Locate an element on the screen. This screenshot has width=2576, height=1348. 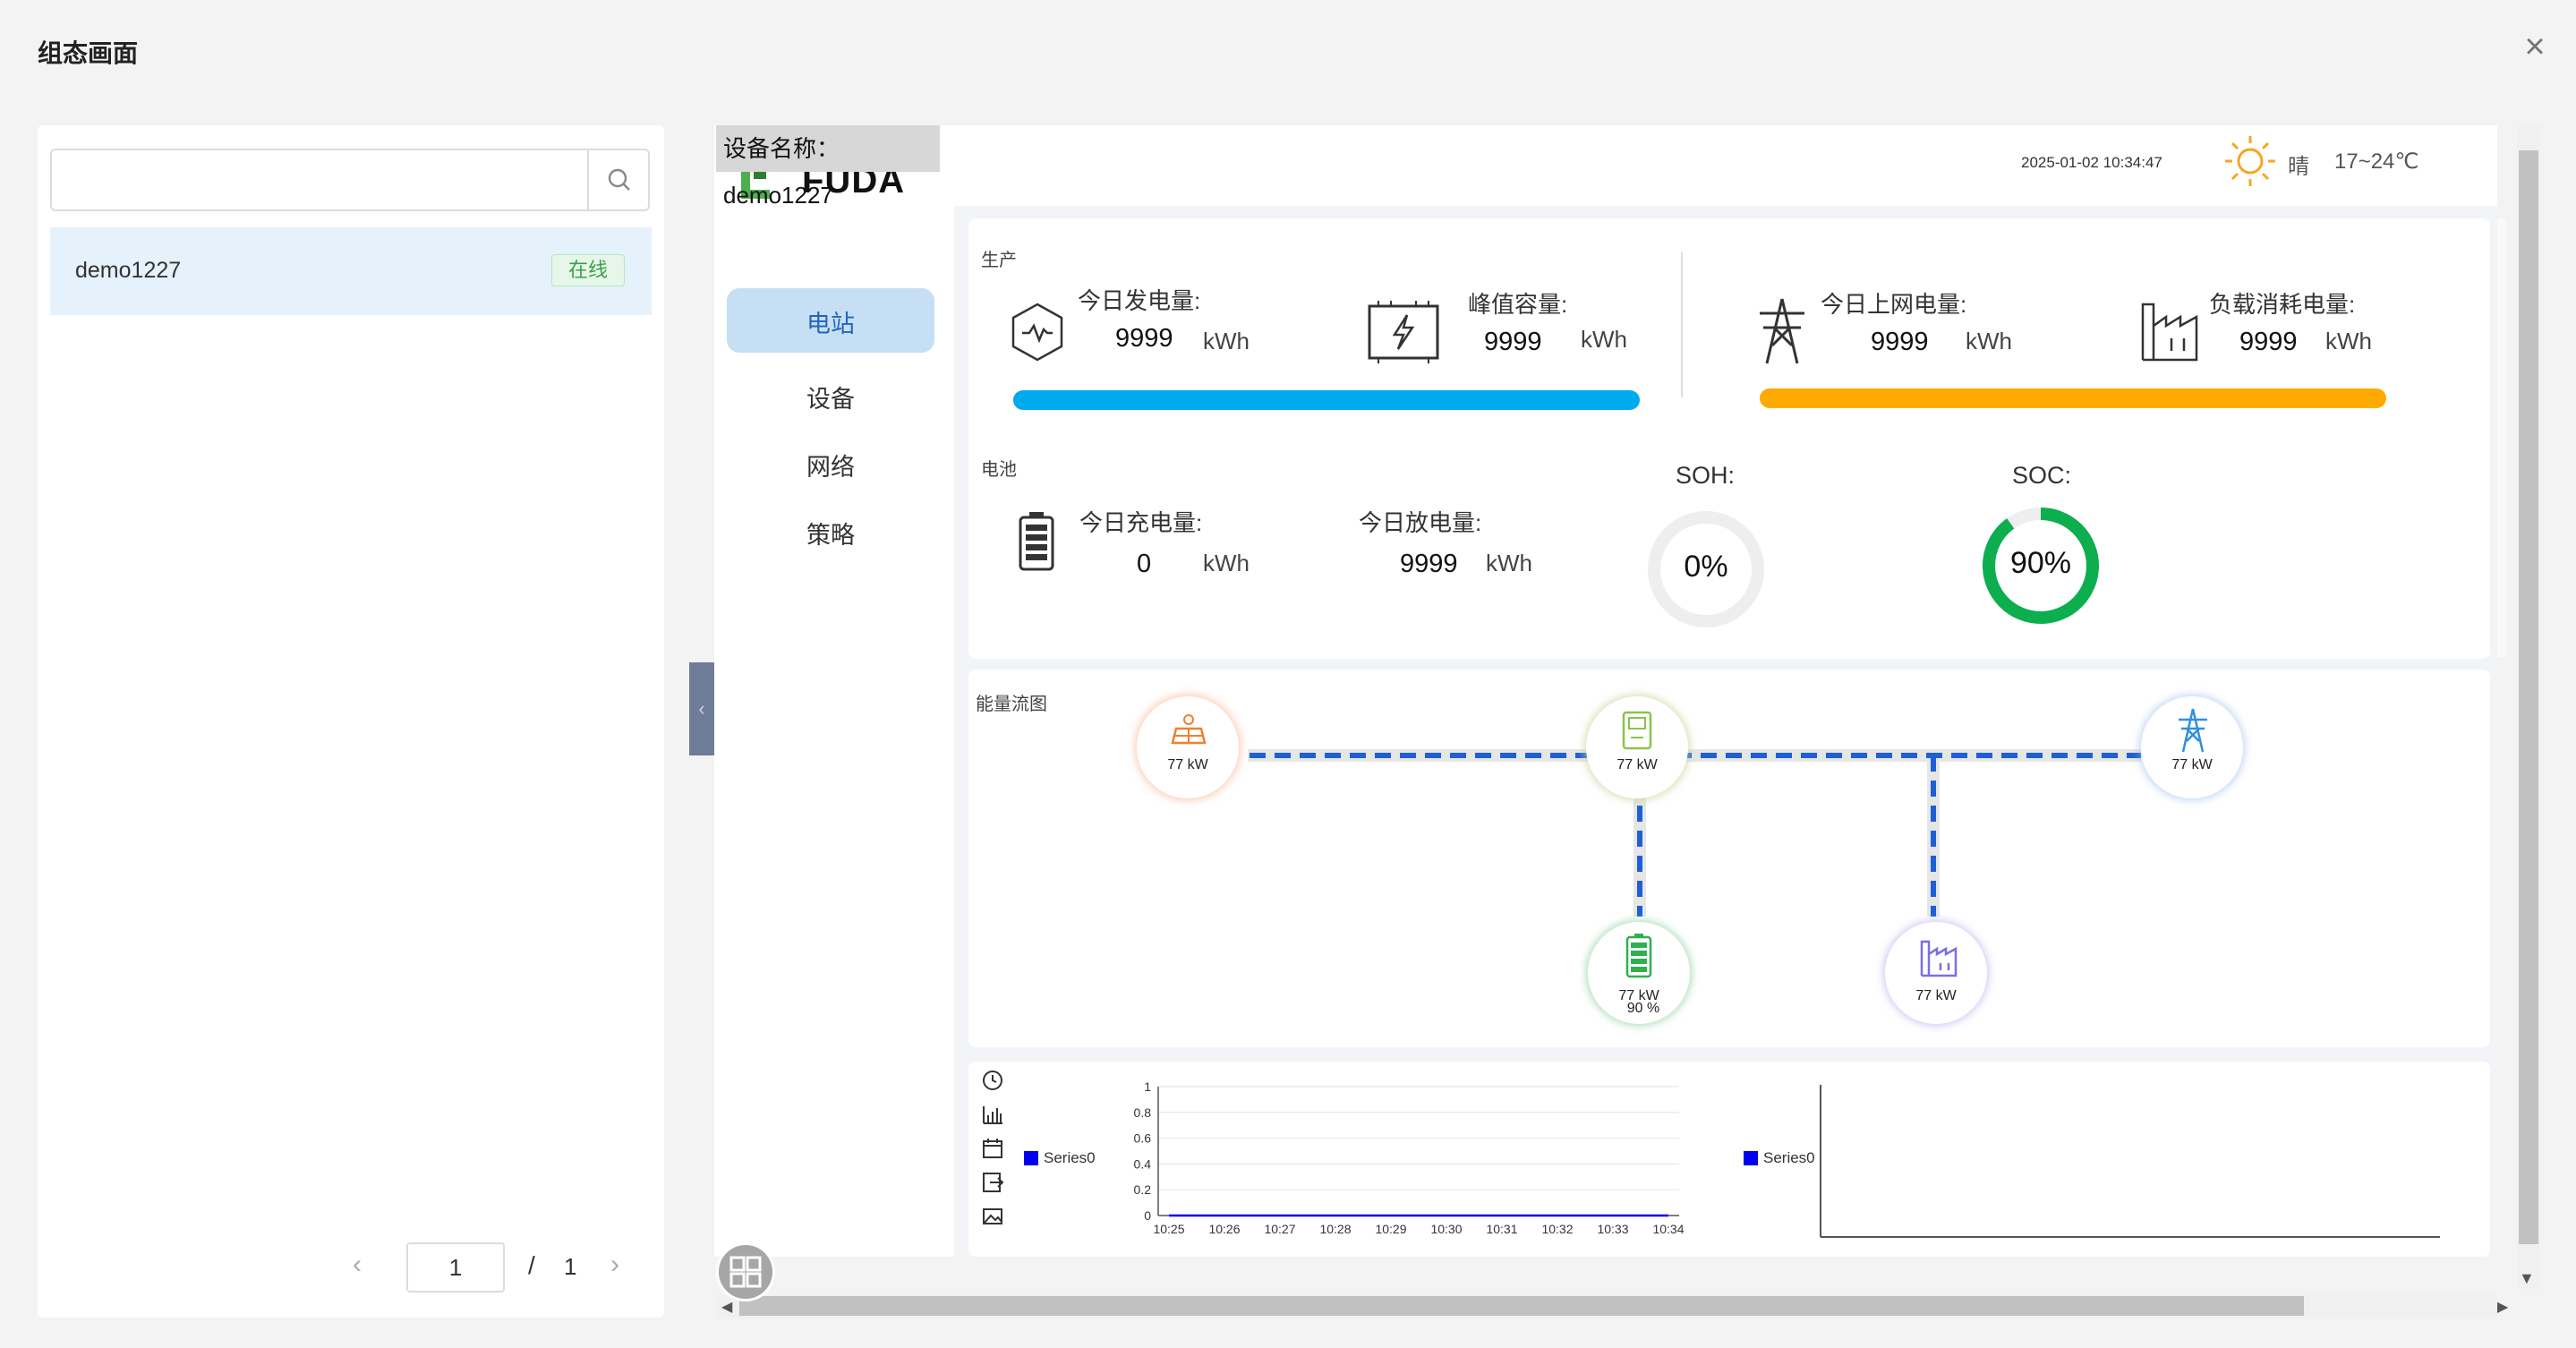
battery-section-label: 电池 is located at coordinates (999, 470).